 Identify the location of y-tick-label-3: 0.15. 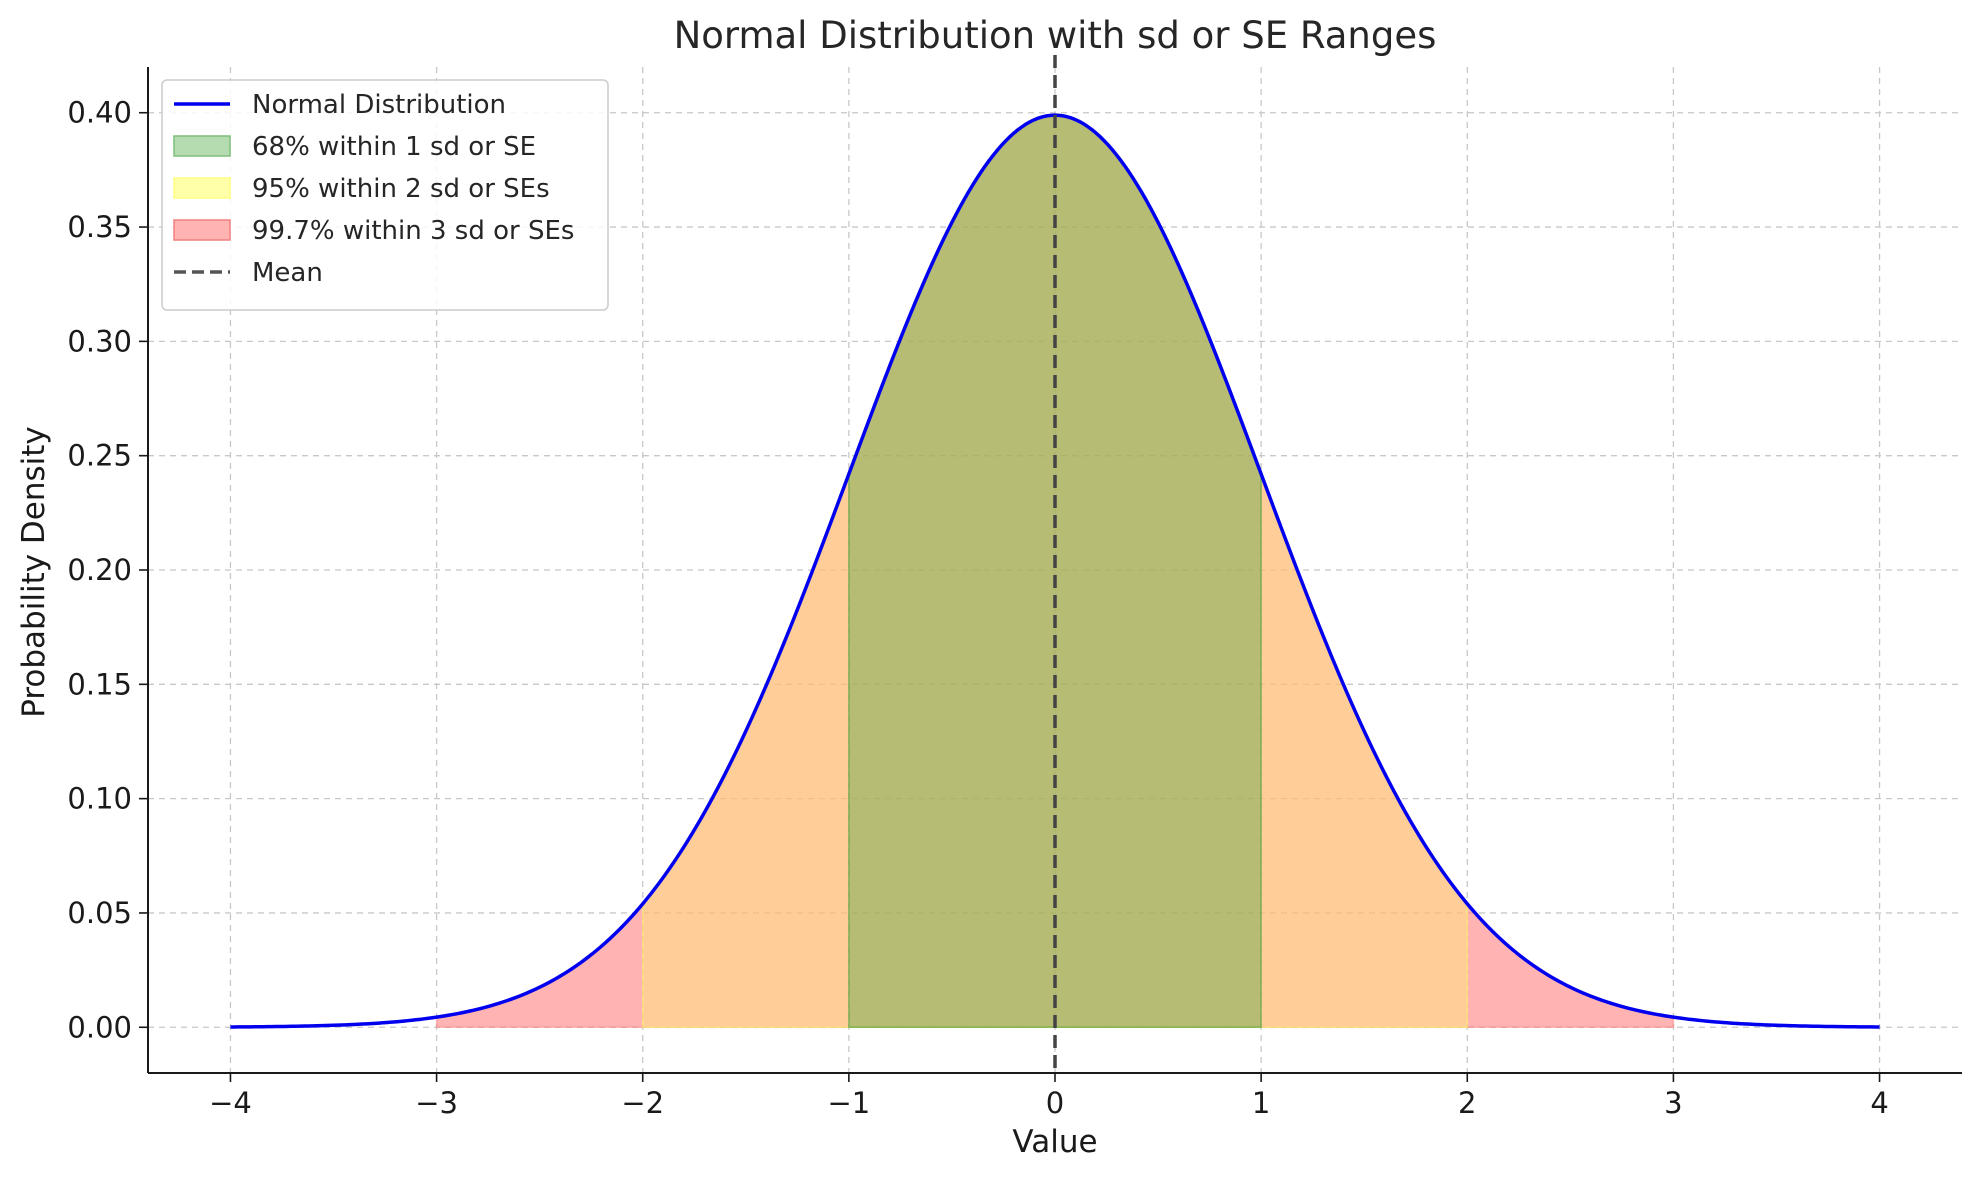
(99, 684).